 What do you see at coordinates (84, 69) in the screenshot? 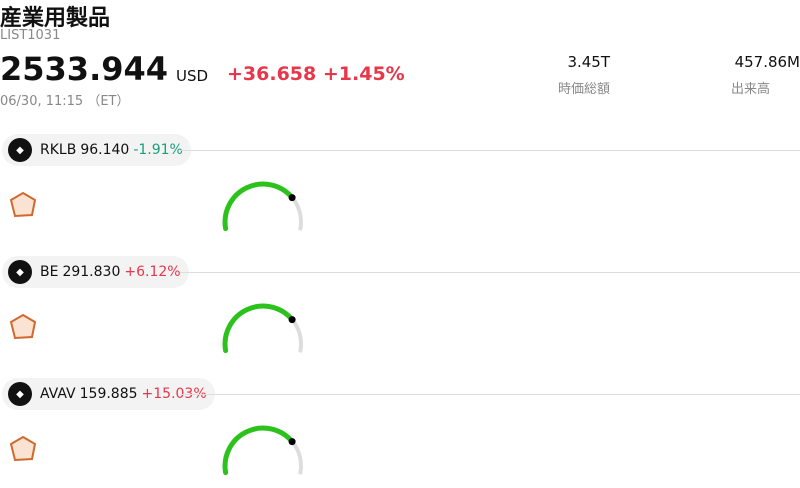
I see `price: 2533.944` at bounding box center [84, 69].